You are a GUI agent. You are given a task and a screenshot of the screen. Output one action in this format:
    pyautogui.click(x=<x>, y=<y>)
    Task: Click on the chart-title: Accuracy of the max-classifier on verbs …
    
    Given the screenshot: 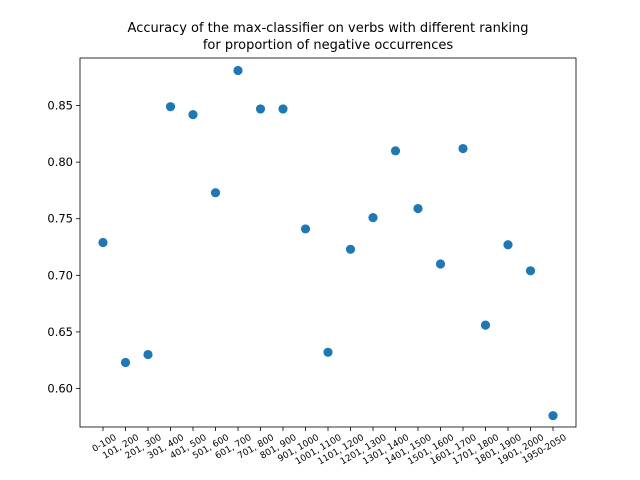 What is the action you would take?
    pyautogui.click(x=328, y=28)
    